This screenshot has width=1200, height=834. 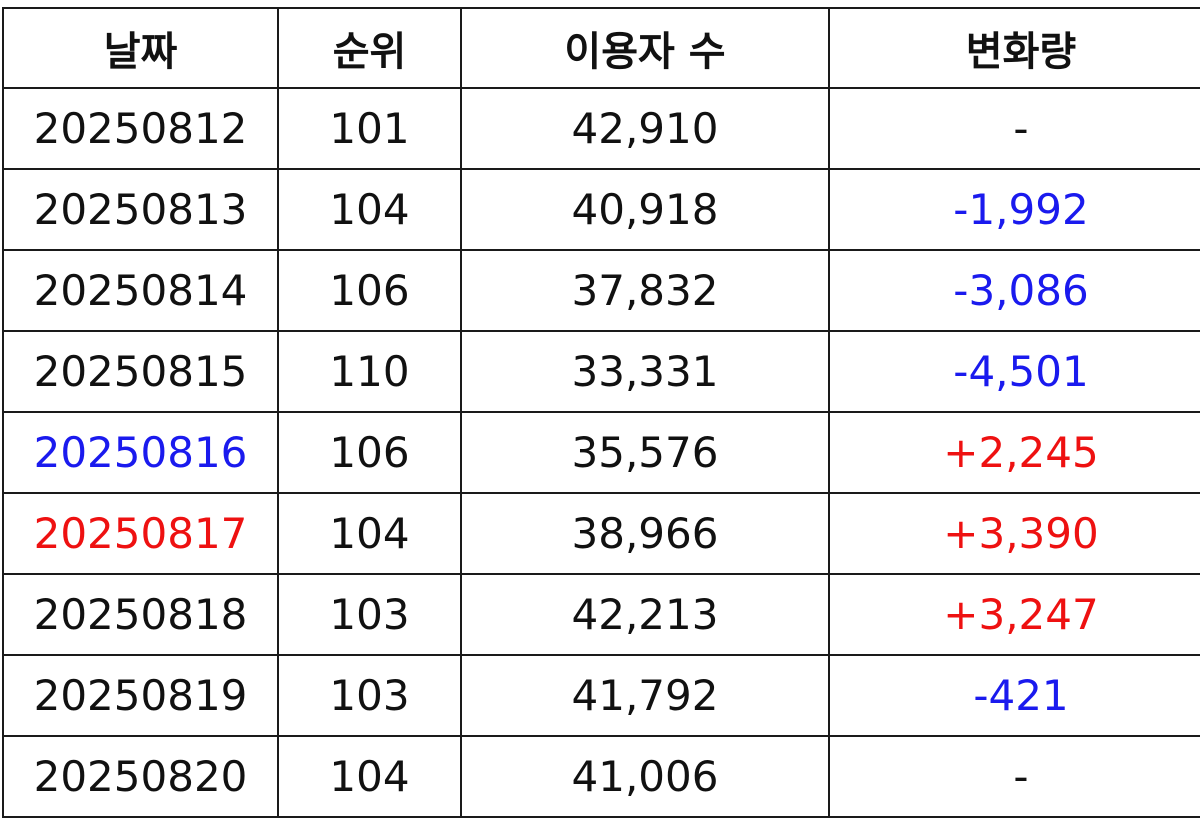 What do you see at coordinates (140, 695) in the screenshot?
I see `cell-date: 20250819` at bounding box center [140, 695].